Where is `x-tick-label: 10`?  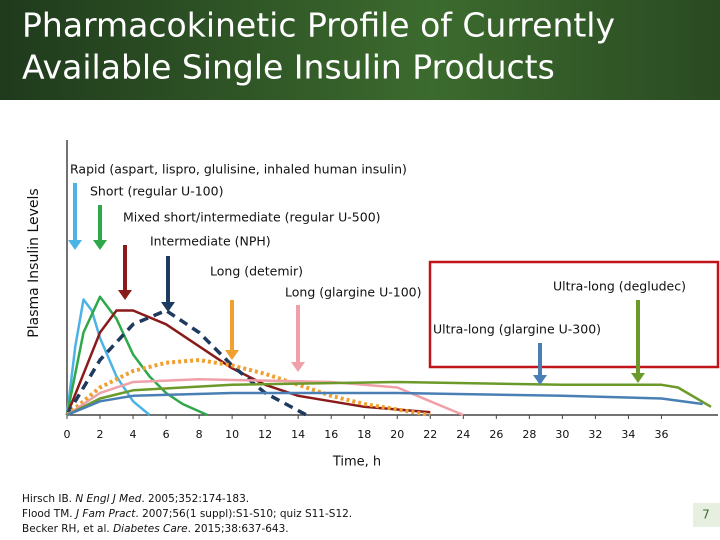
x-tick-label: 10 is located at coordinates (232, 434).